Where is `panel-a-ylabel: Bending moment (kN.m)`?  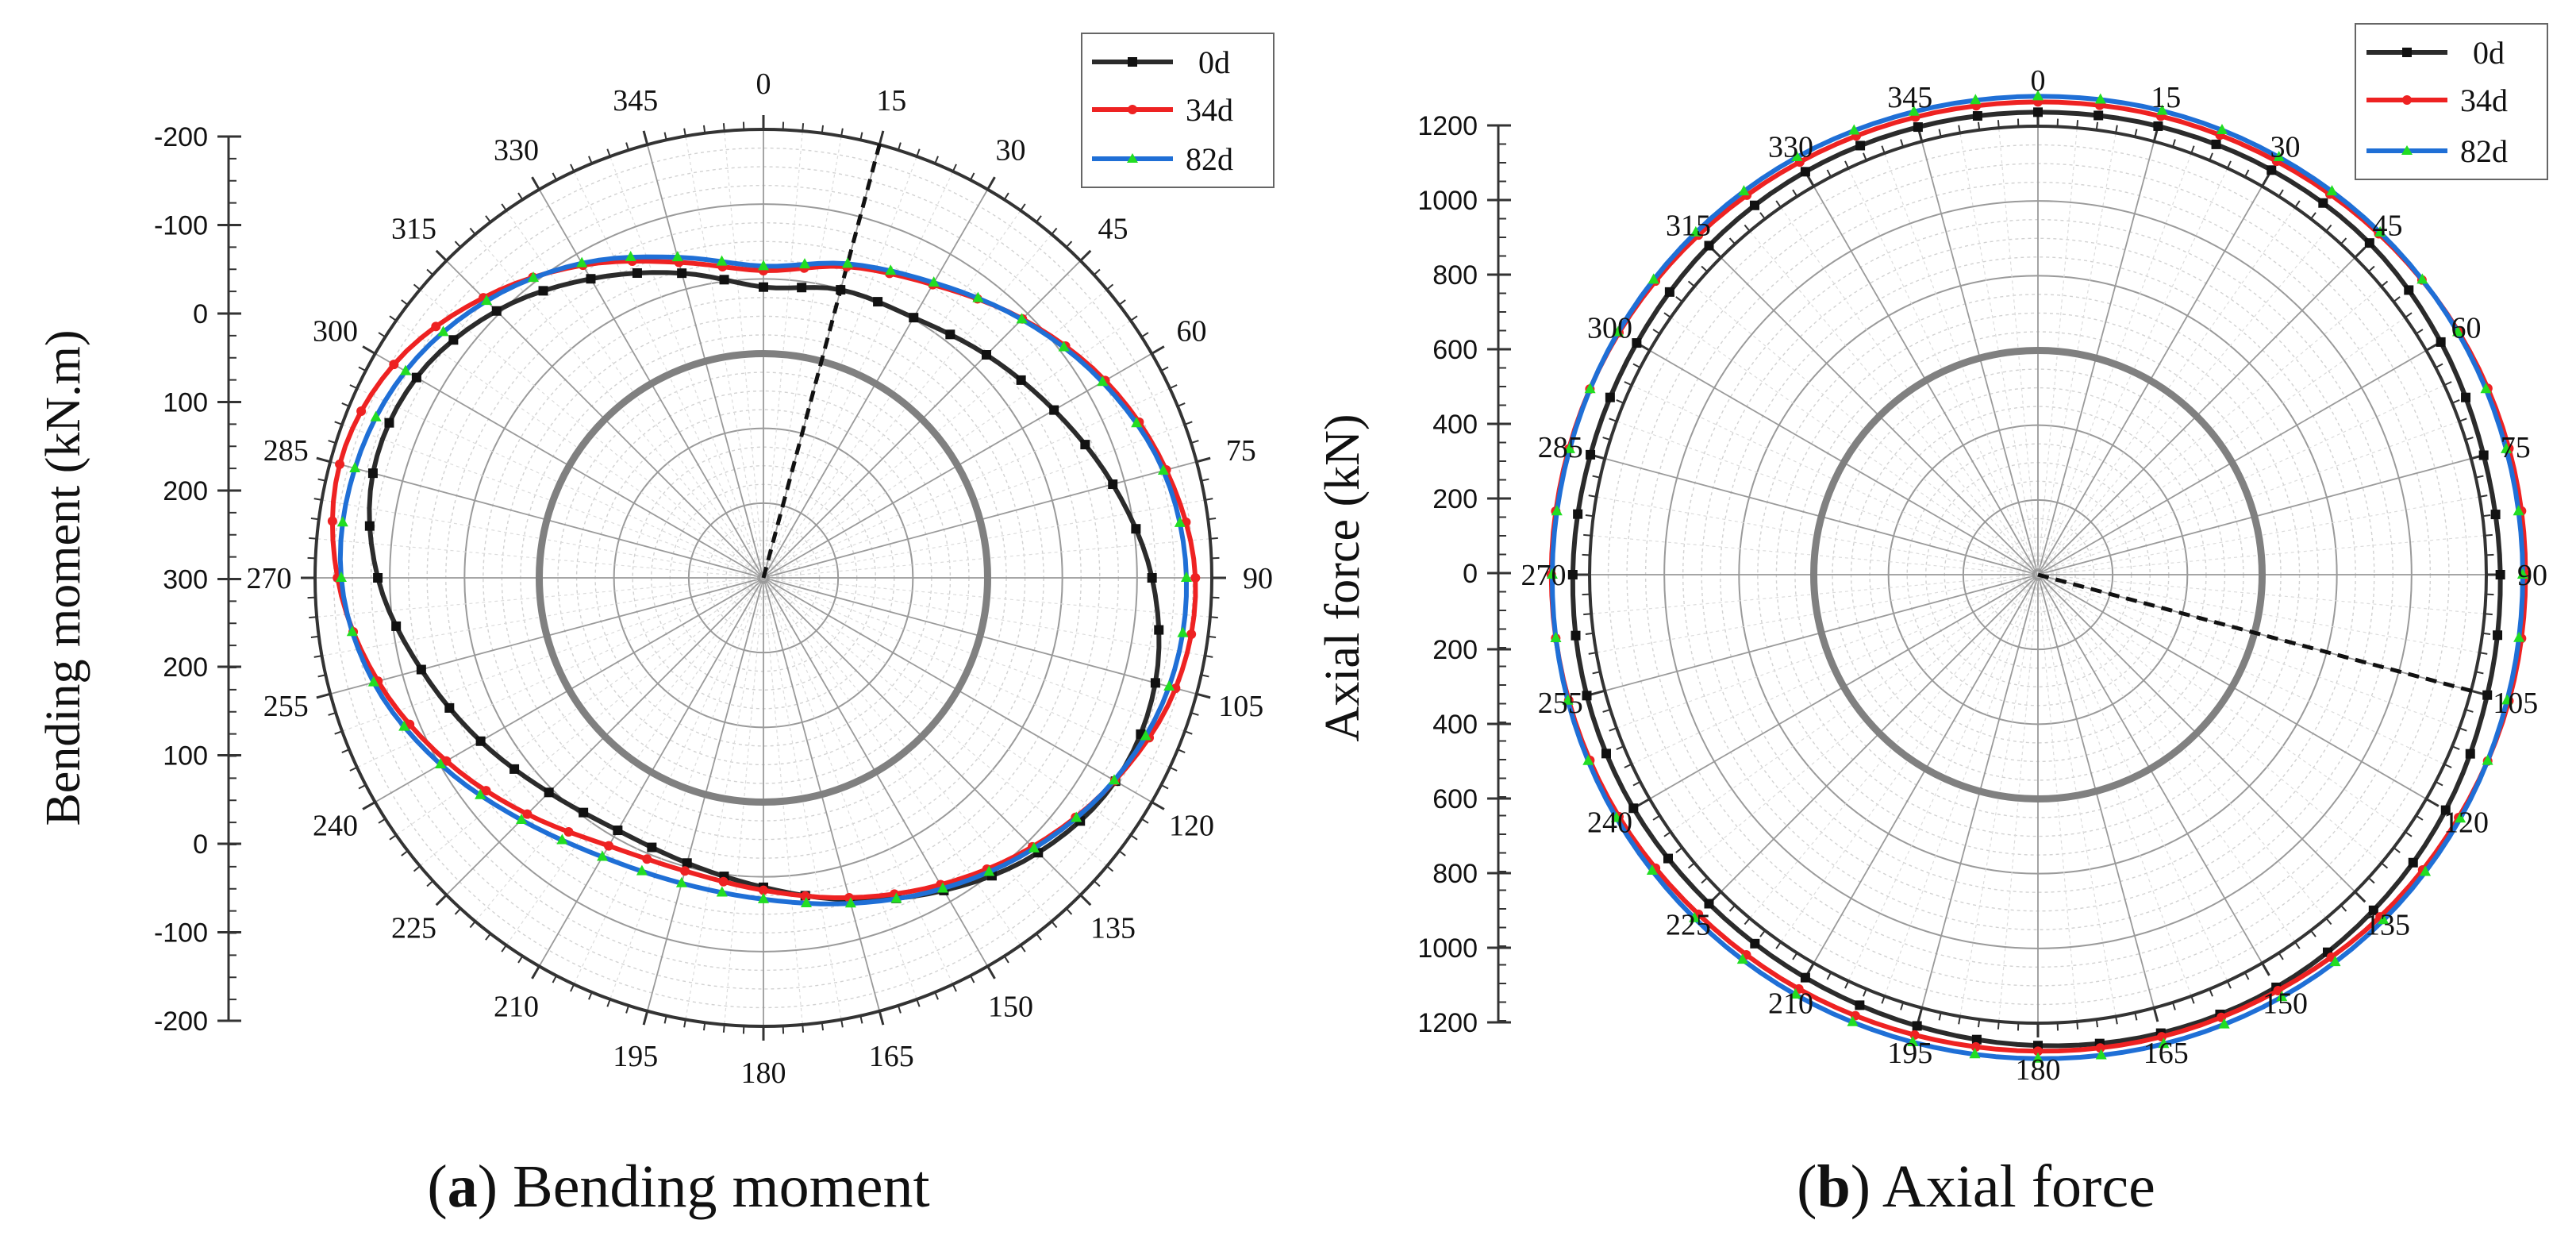 panel-a-ylabel: Bending moment (kN.m) is located at coordinates (64, 577).